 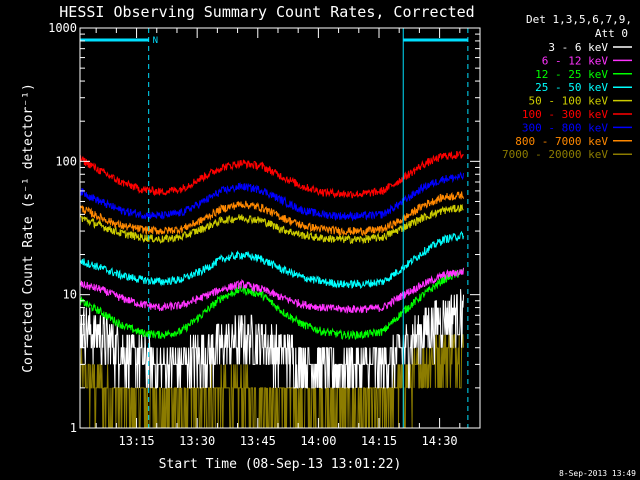 What do you see at coordinates (197, 441) in the screenshot?
I see `x-tick-label: 13:30` at bounding box center [197, 441].